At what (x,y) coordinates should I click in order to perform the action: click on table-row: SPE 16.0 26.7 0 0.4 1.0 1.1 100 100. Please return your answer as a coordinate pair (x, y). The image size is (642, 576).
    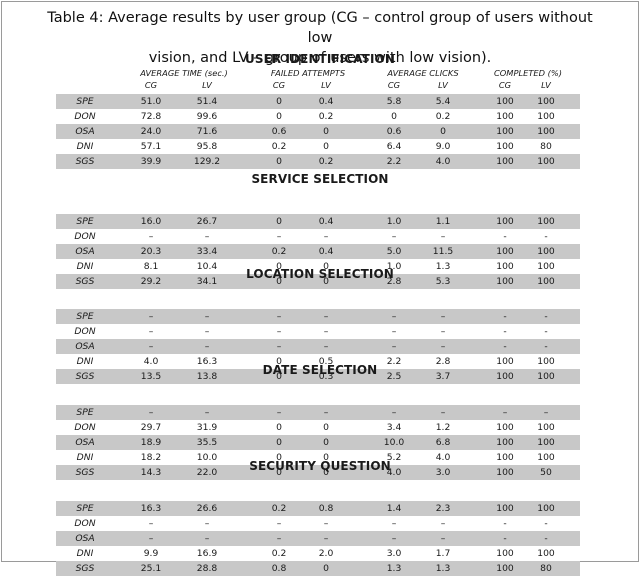
    Looking at the image, I should click on (318, 221).